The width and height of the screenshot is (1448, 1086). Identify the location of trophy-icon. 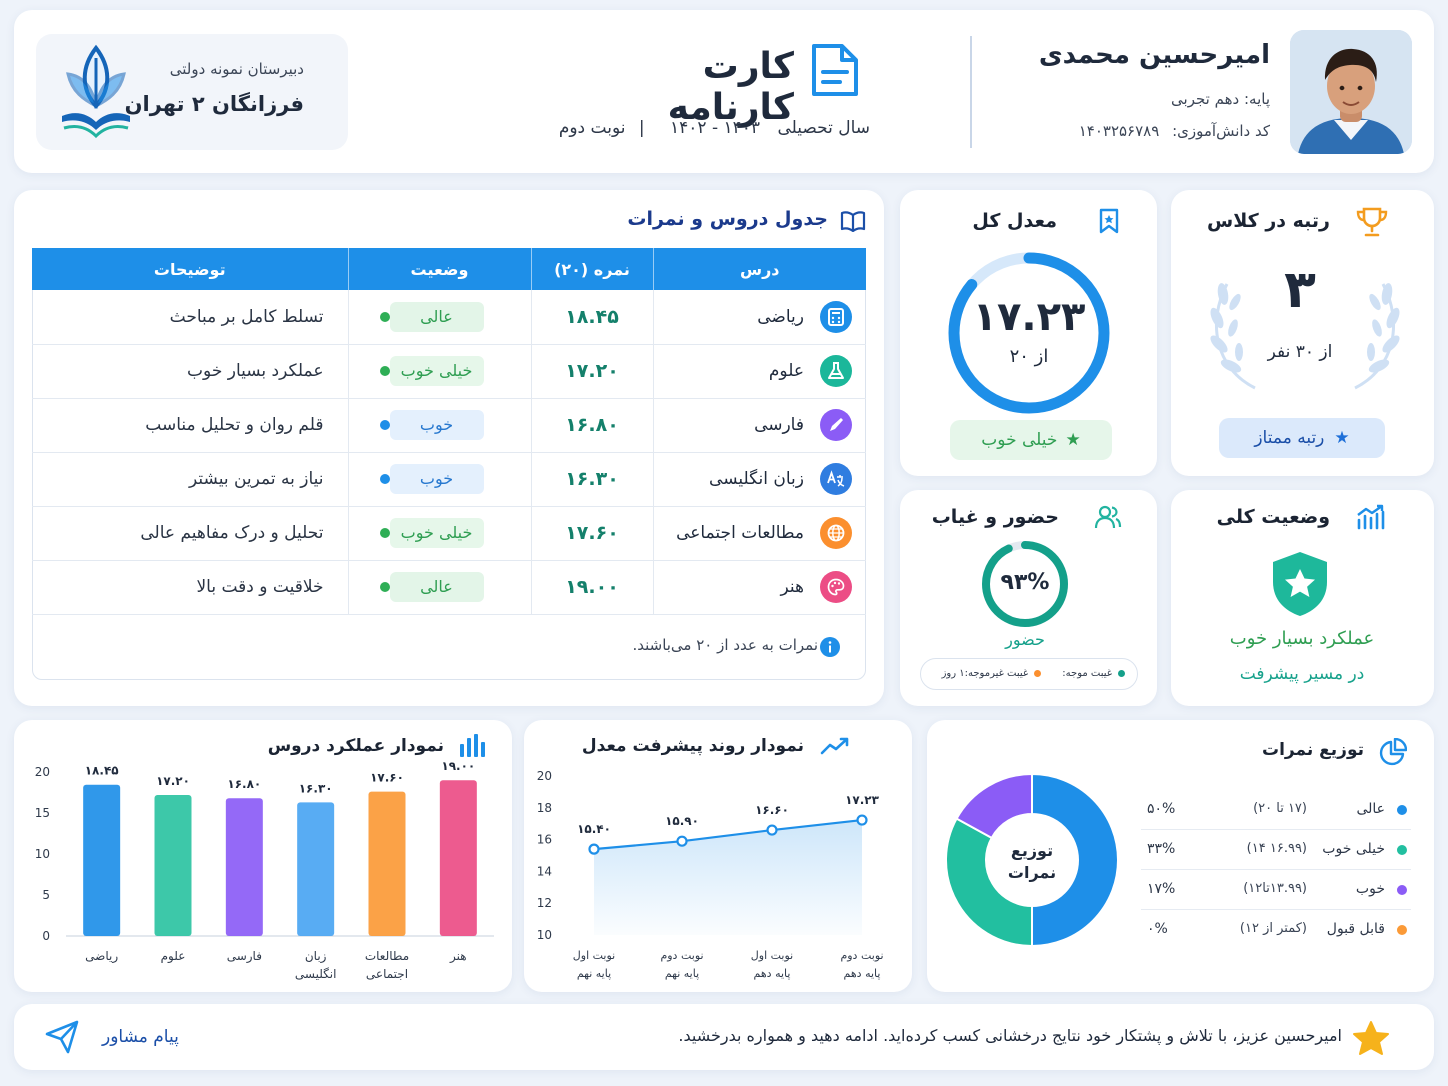
(1372, 224).